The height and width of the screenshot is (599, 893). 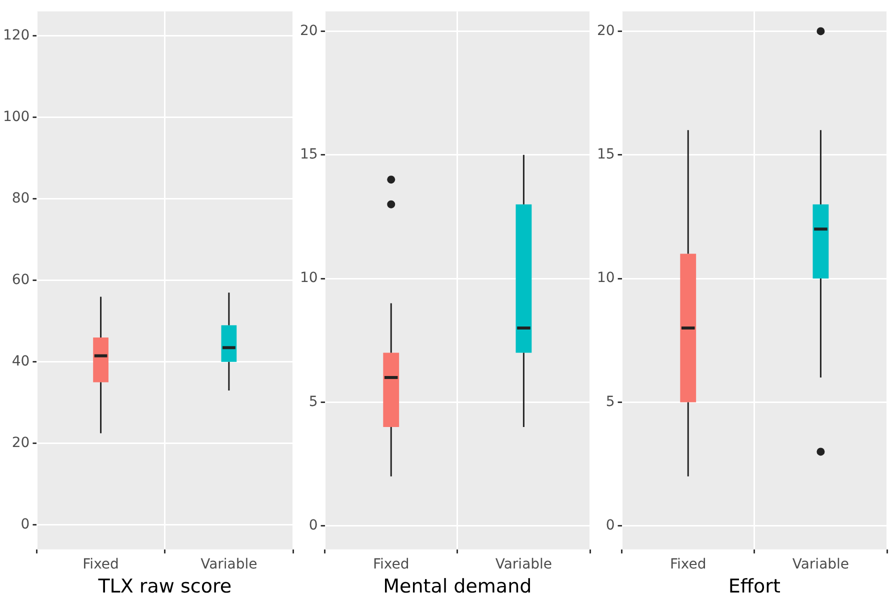 I want to click on x-axis-title: TLX raw score, so click(x=164, y=587).